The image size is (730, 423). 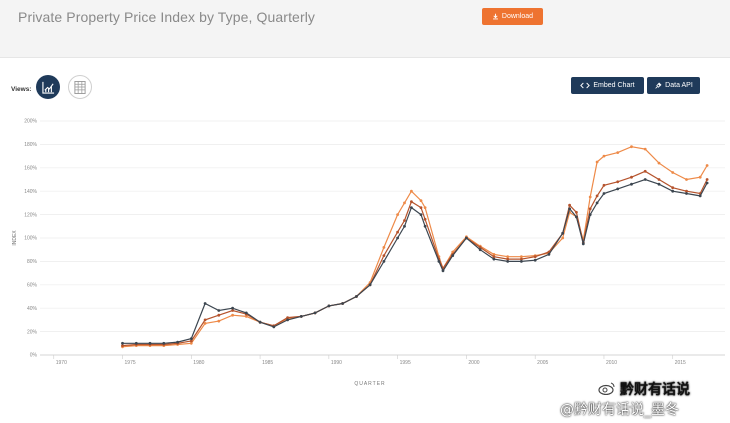 I want to click on x-axis-title: QUARTER, so click(x=369, y=384).